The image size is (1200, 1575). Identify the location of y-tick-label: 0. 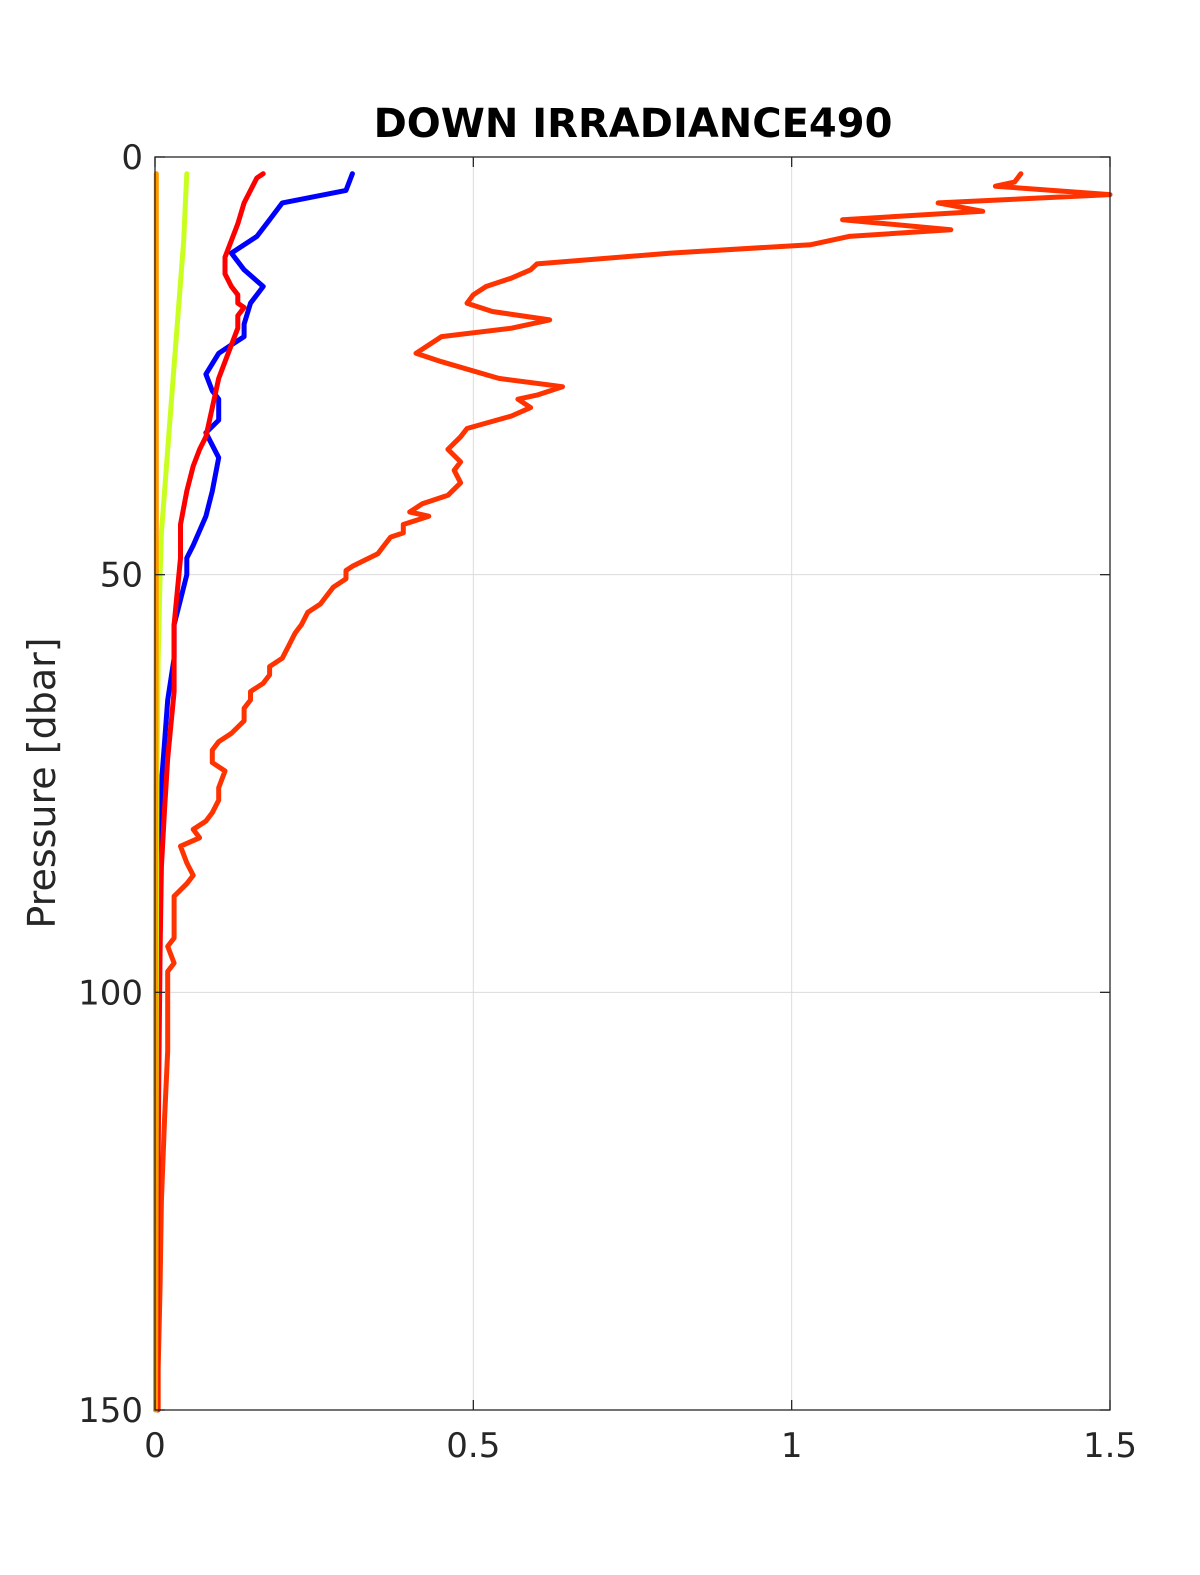
(132, 158).